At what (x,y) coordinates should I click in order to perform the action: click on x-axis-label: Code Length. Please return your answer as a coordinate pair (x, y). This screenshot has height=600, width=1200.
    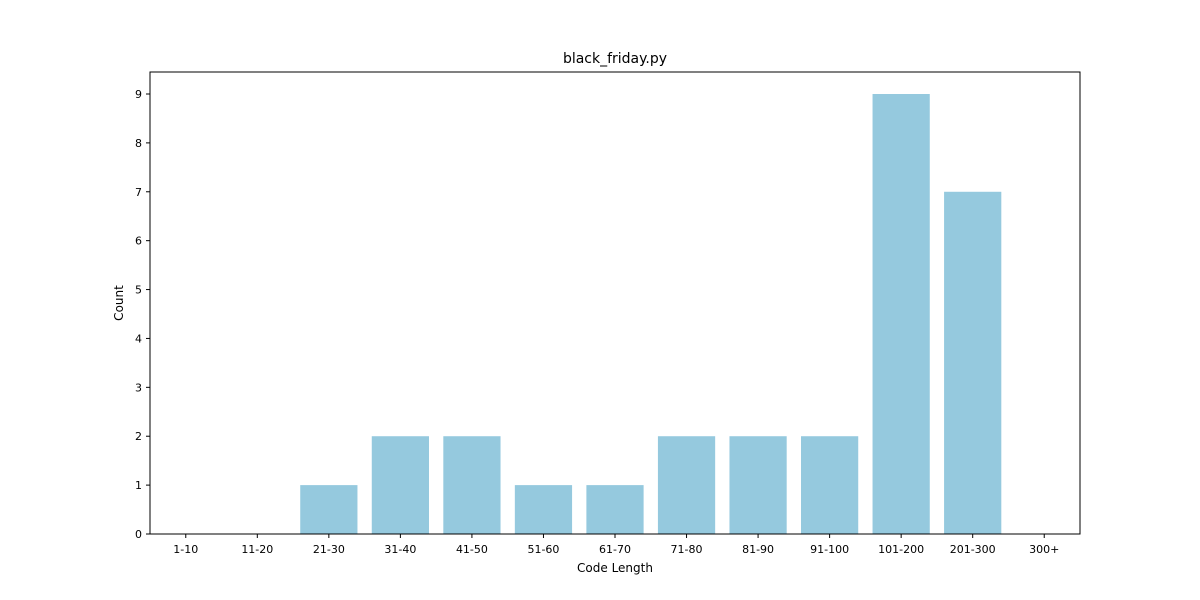
    Looking at the image, I should click on (615, 568).